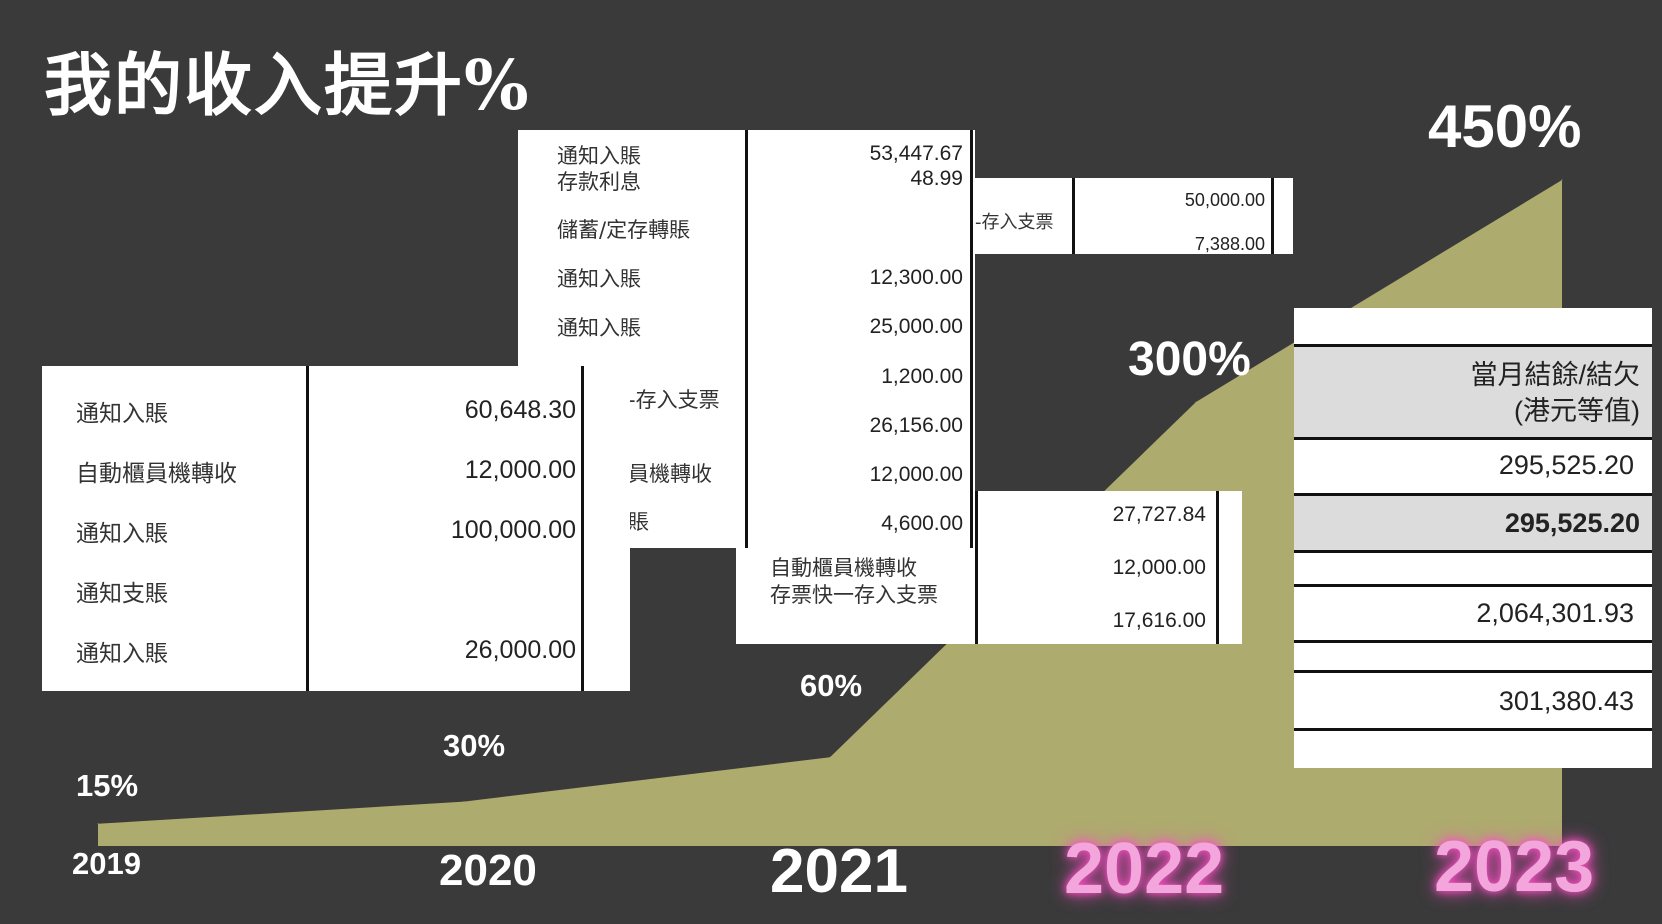 This screenshot has height=924, width=1662. Describe the element at coordinates (922, 376) in the screenshot. I see `statement-amount: 1,200.00` at that location.